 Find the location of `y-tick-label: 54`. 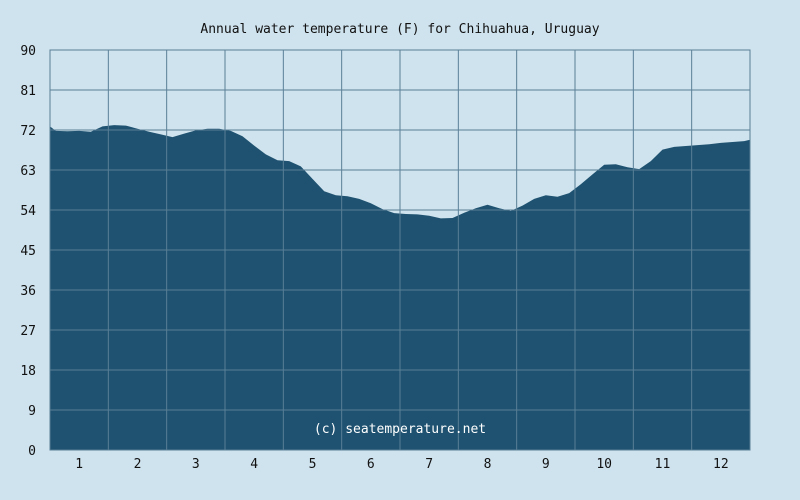

y-tick-label: 54 is located at coordinates (28, 211).